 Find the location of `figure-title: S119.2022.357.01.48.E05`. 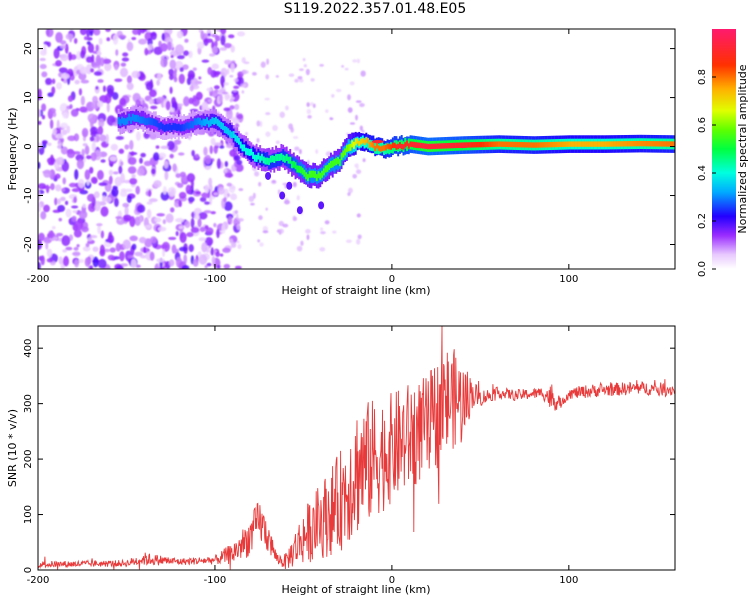

figure-title: S119.2022.357.01.48.E05 is located at coordinates (375, 9).